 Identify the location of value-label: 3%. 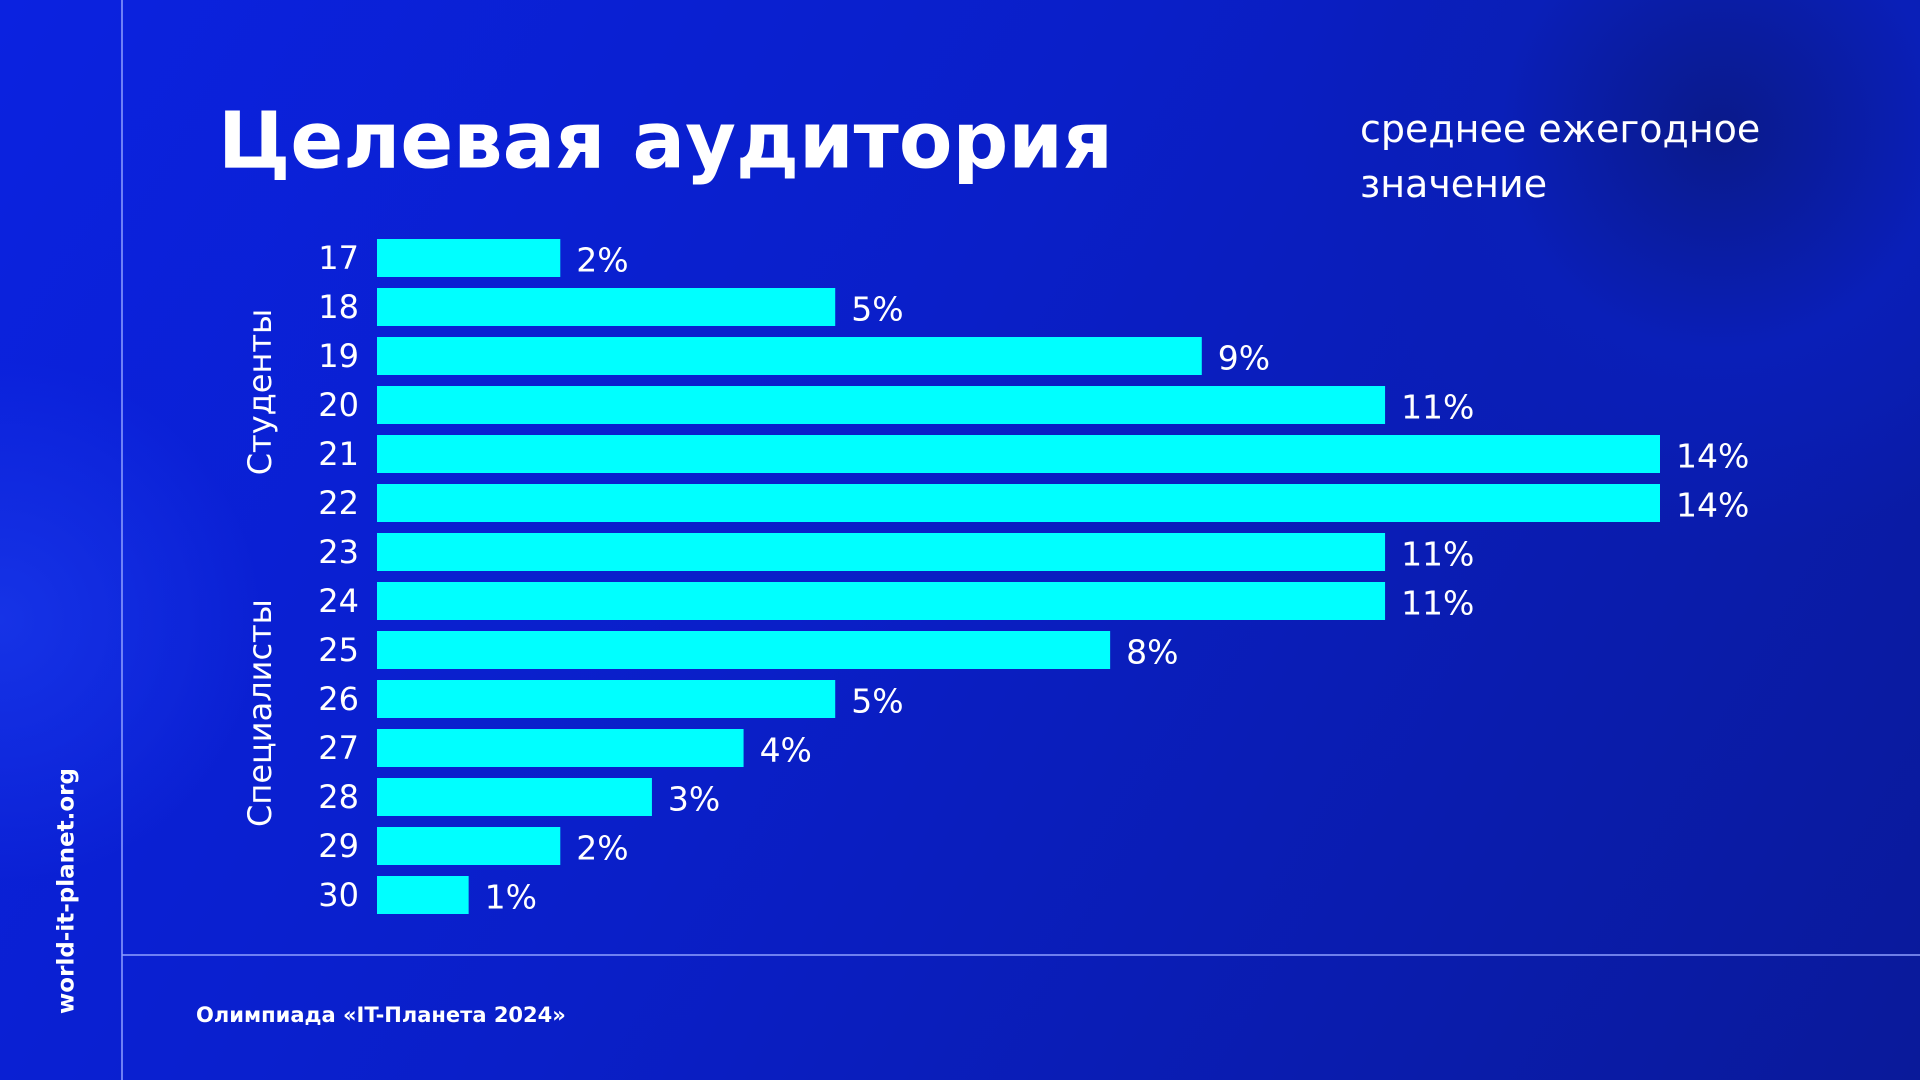
(694, 799).